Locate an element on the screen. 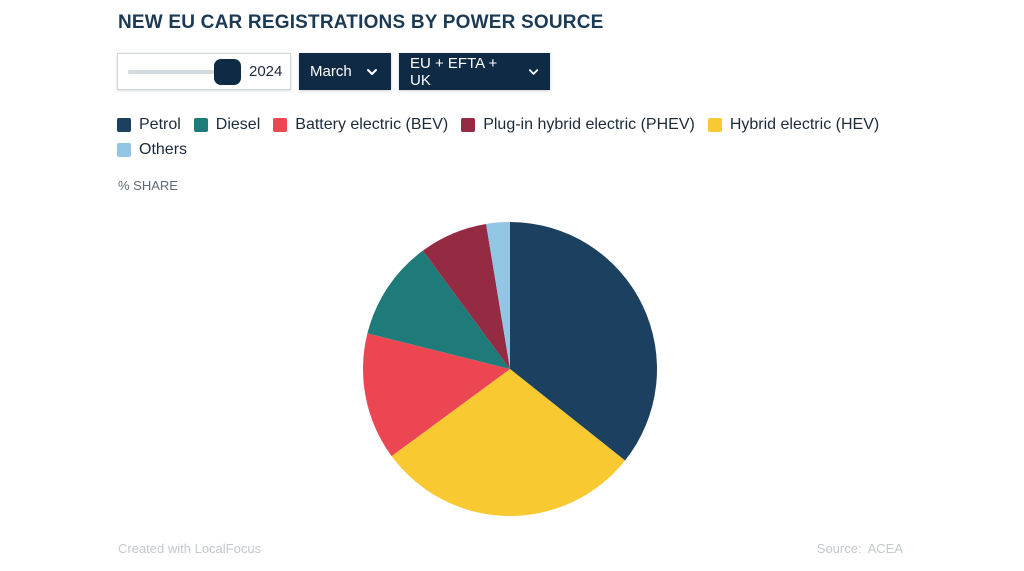 Image resolution: width=1024 pixels, height=571 pixels. credit-text: Created with LocalFocus is located at coordinates (190, 548).